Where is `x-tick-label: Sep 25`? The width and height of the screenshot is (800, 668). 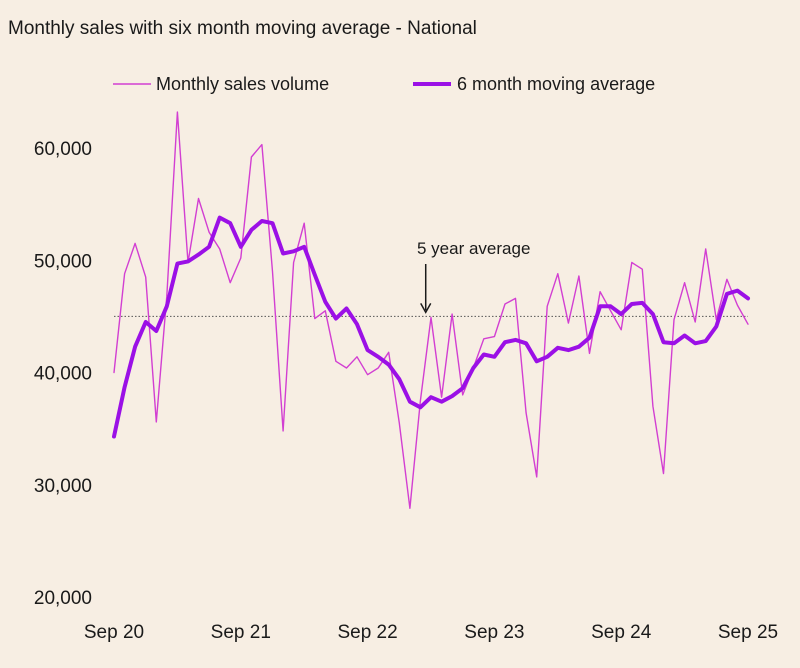 x-tick-label: Sep 25 is located at coordinates (748, 632).